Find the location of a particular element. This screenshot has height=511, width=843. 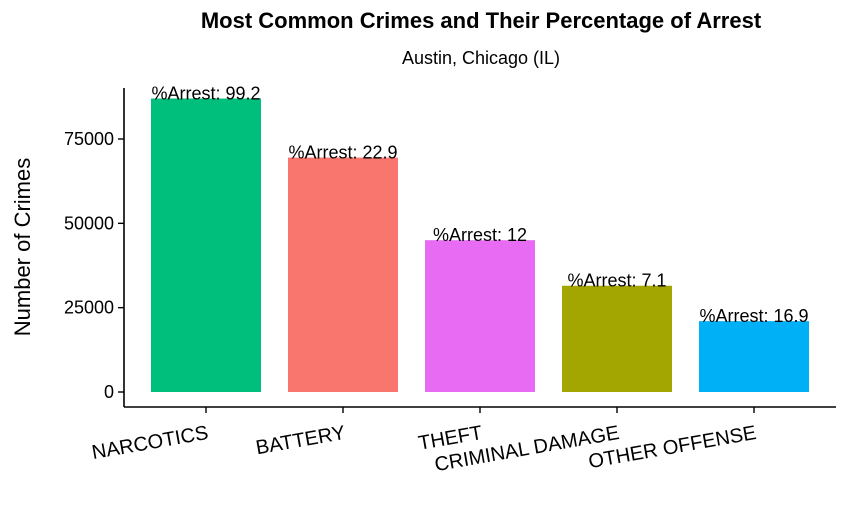

chart-subtitle: Austin, Chicago (IL) is located at coordinates (481, 58).